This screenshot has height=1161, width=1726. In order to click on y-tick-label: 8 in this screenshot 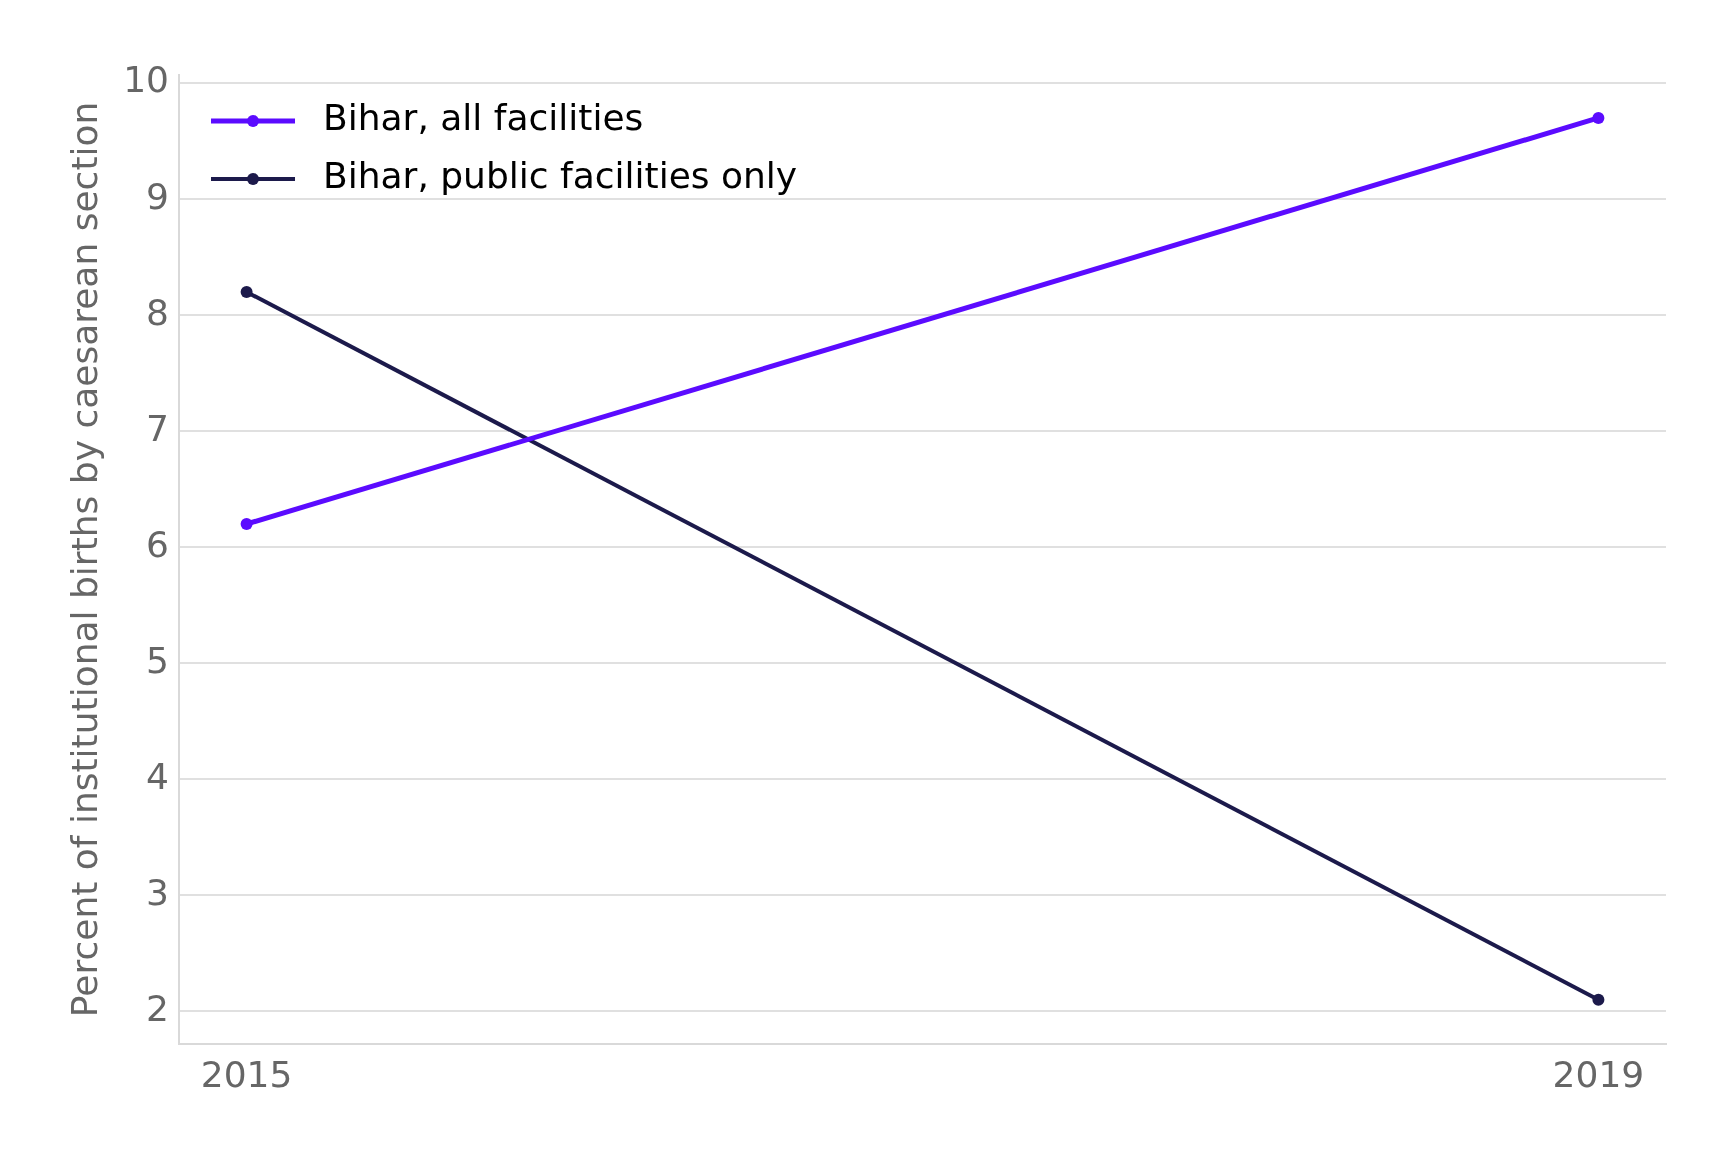, I will do `click(158, 312)`.